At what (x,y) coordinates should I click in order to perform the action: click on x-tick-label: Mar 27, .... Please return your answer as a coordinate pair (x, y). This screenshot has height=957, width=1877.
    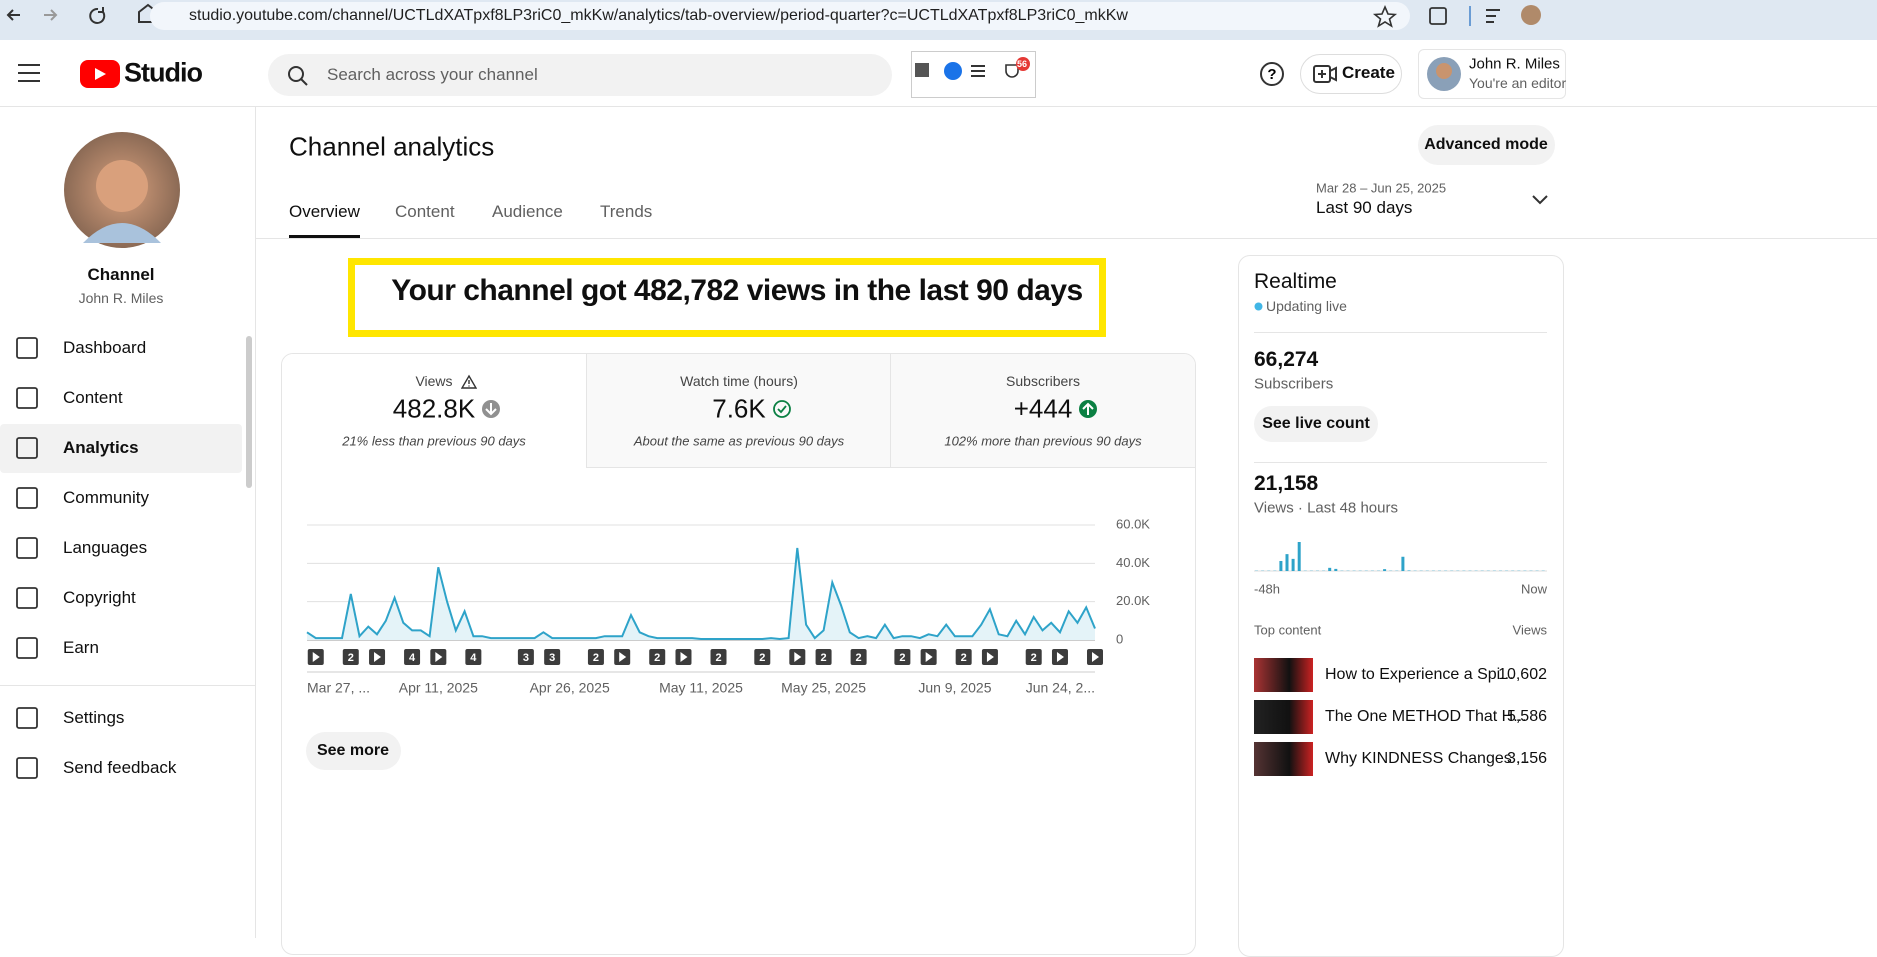
    Looking at the image, I should click on (338, 688).